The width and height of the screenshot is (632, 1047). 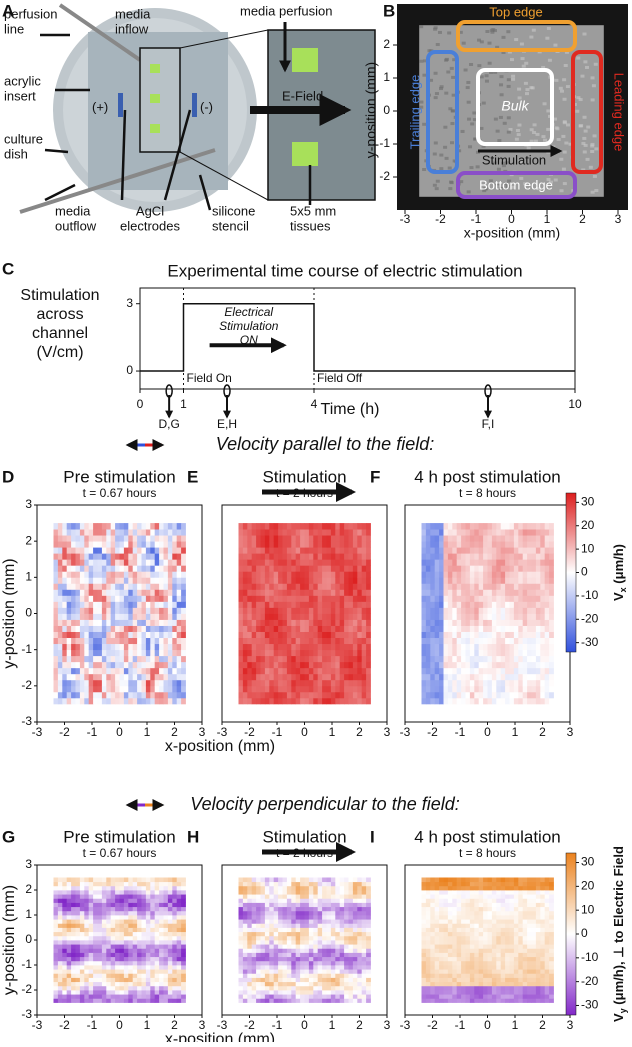 I want to click on label: Trailing edge, so click(x=414, y=112).